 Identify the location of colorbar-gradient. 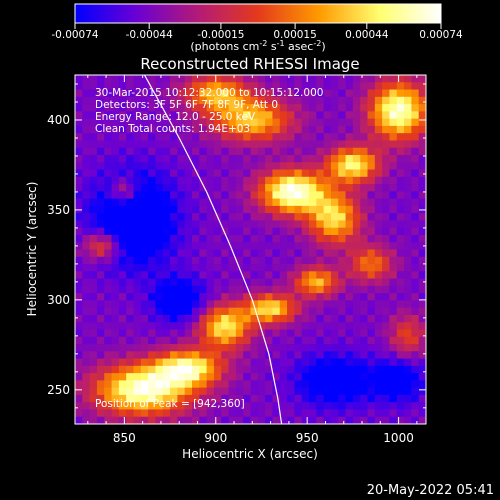
(258, 13).